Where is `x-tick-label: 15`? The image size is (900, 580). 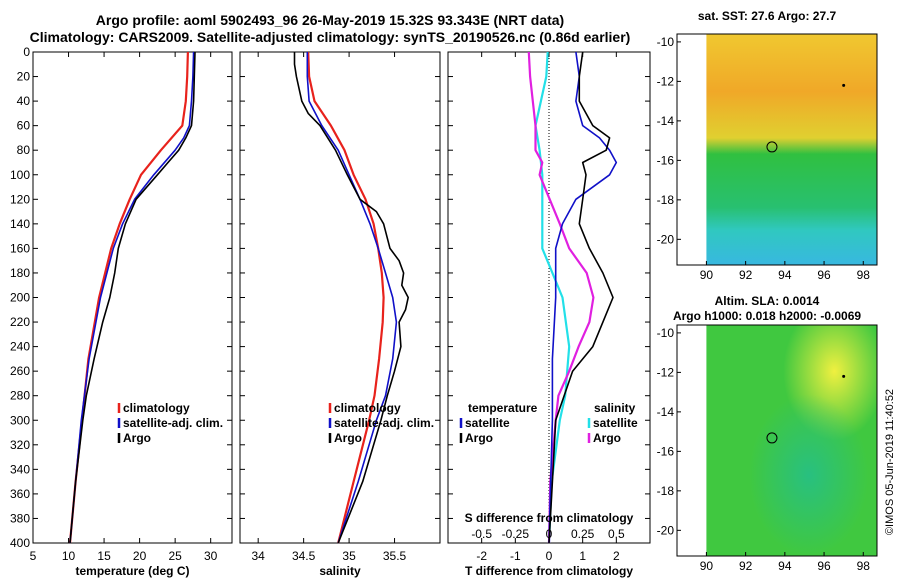 x-tick-label: 15 is located at coordinates (104, 556).